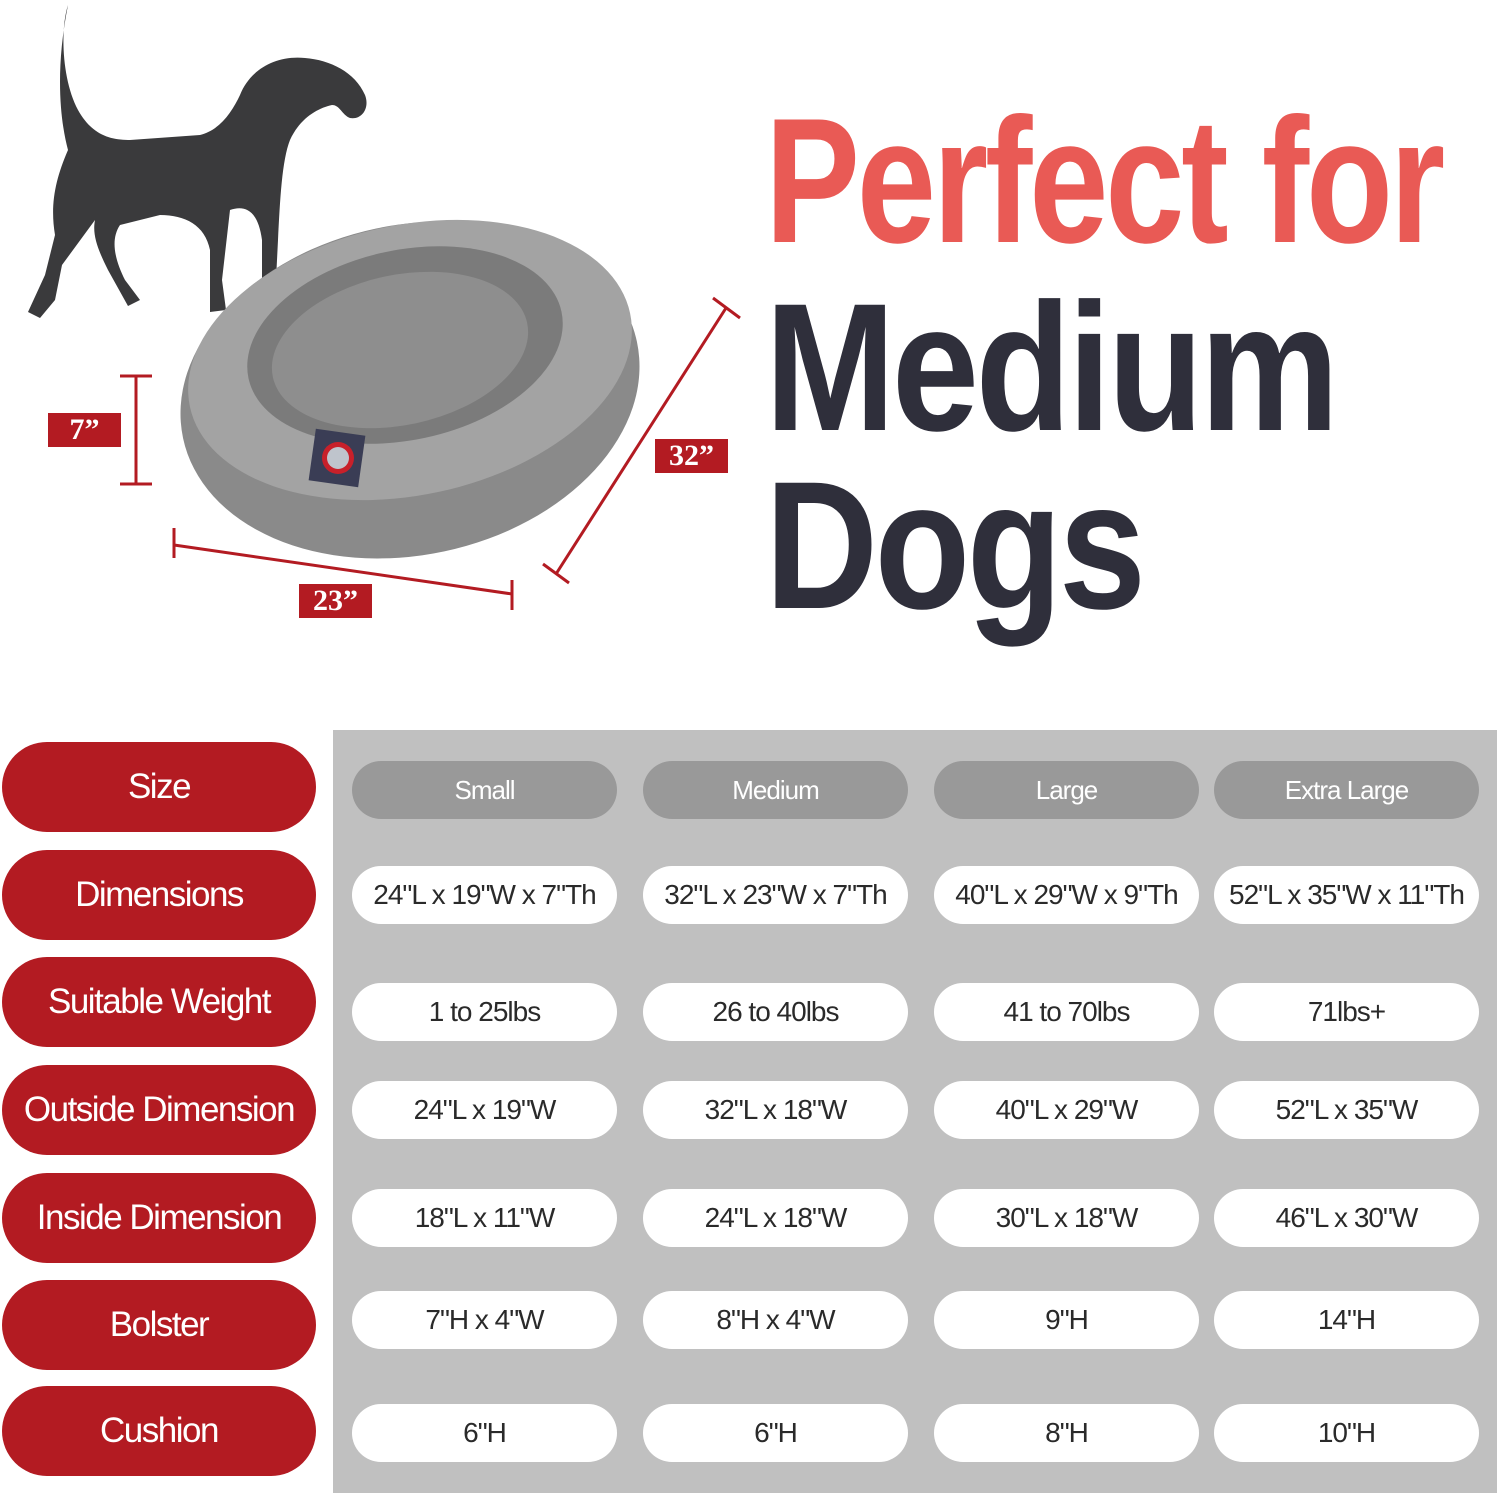 The width and height of the screenshot is (1500, 1493). Describe the element at coordinates (691, 456) in the screenshot. I see `length-dimension-label: 32”` at that location.